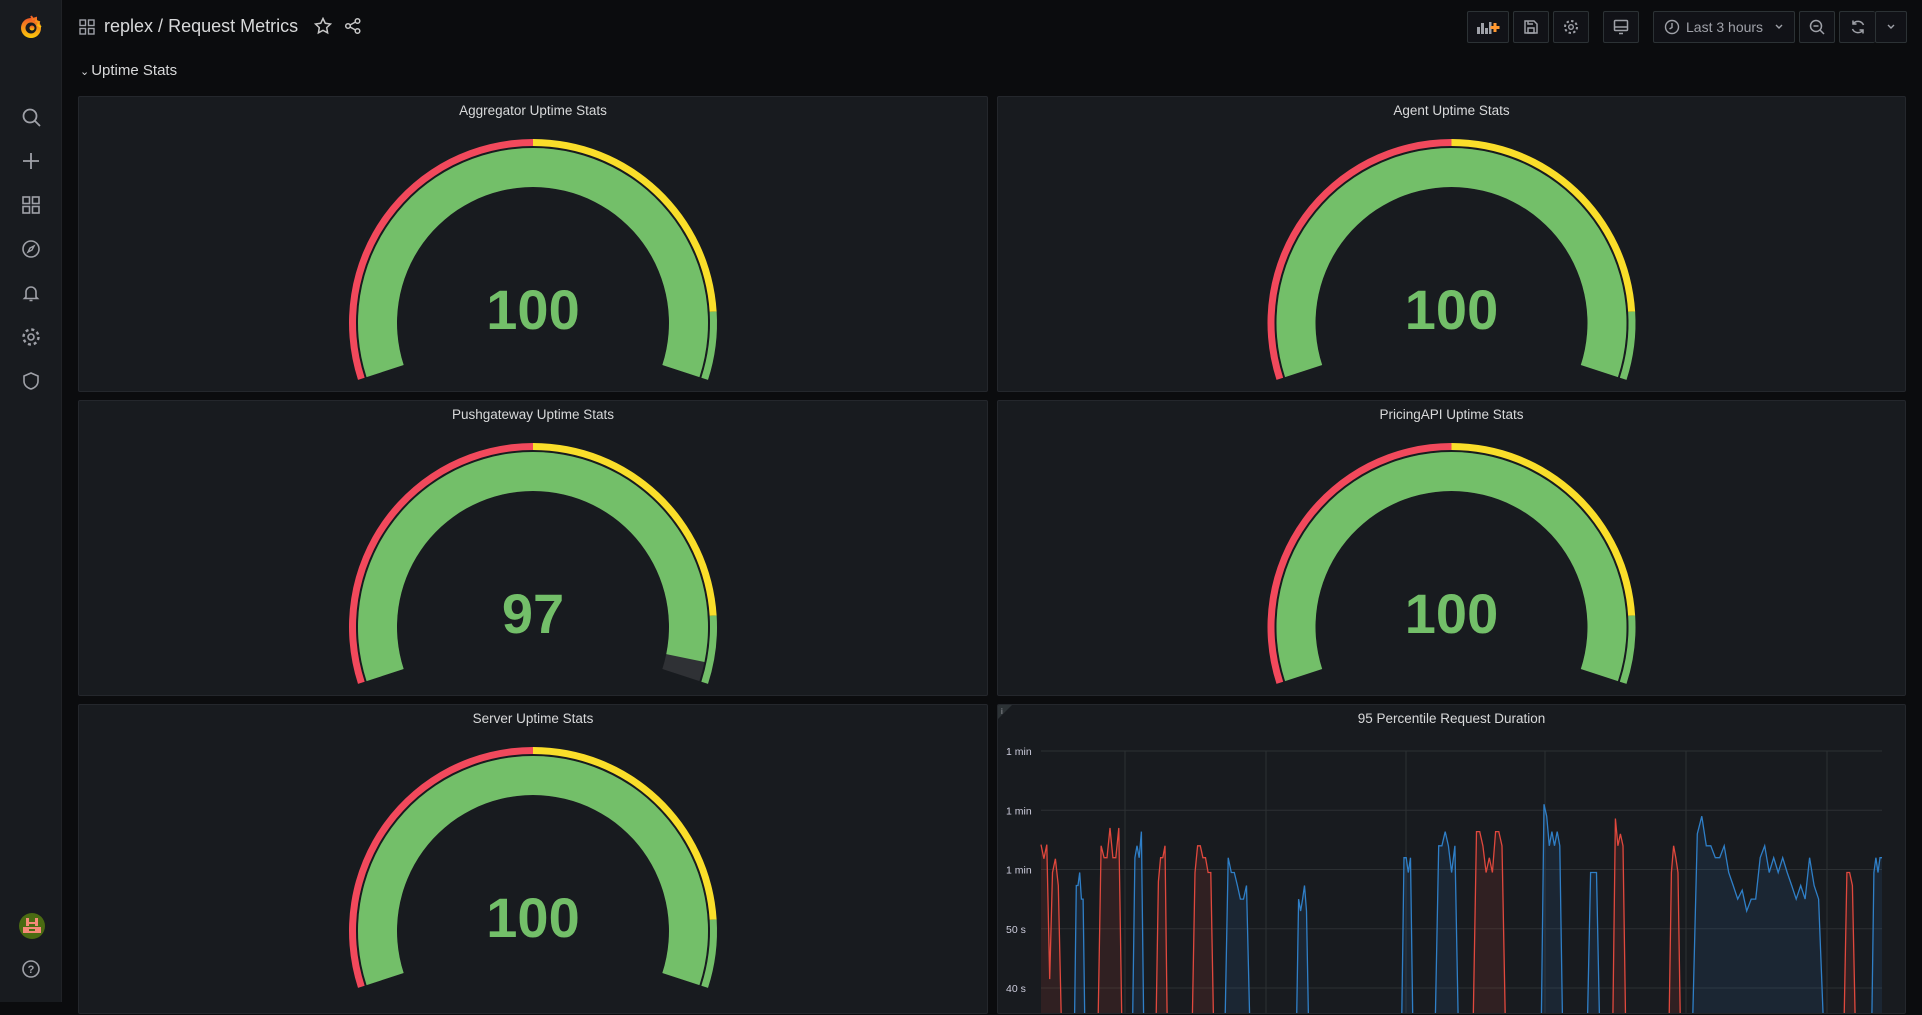 The image size is (1922, 1015). Describe the element at coordinates (1016, 989) in the screenshot. I see `y-tick-label: 40 s` at that location.